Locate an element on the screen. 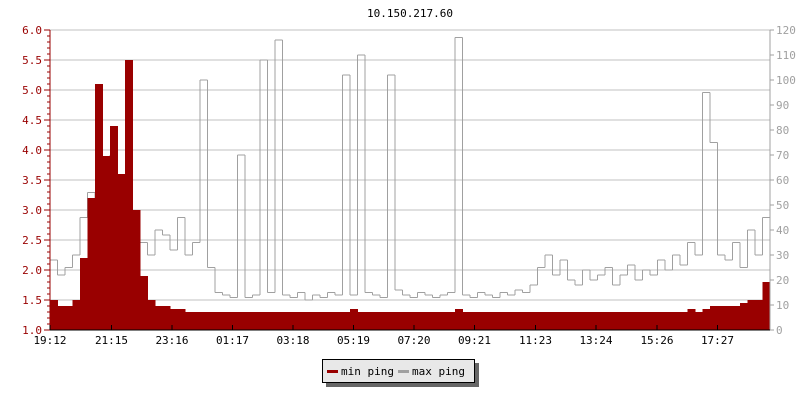  right-tick-label: 80 is located at coordinates (782, 130).